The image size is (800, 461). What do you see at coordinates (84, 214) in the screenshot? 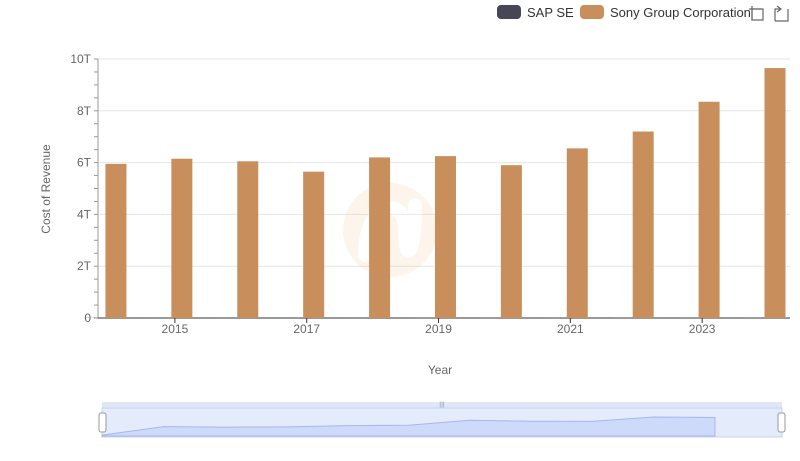
I see `y-tick-label: 4T` at bounding box center [84, 214].